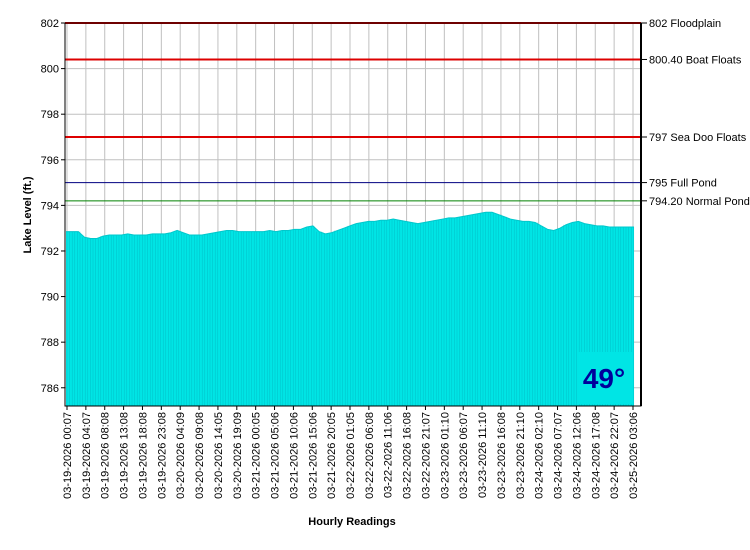 The width and height of the screenshot is (750, 550). What do you see at coordinates (162, 455) in the screenshot?
I see `x-tick-label: 03-19-2026 23:08` at bounding box center [162, 455].